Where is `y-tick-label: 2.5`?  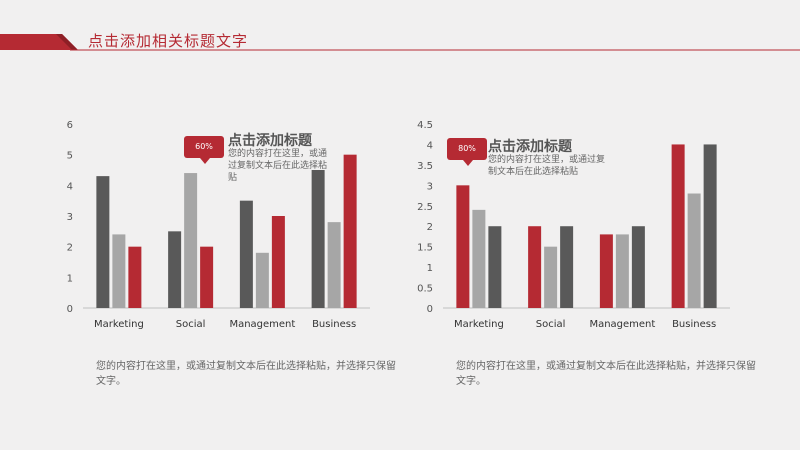 y-tick-label: 2.5 is located at coordinates (425, 207).